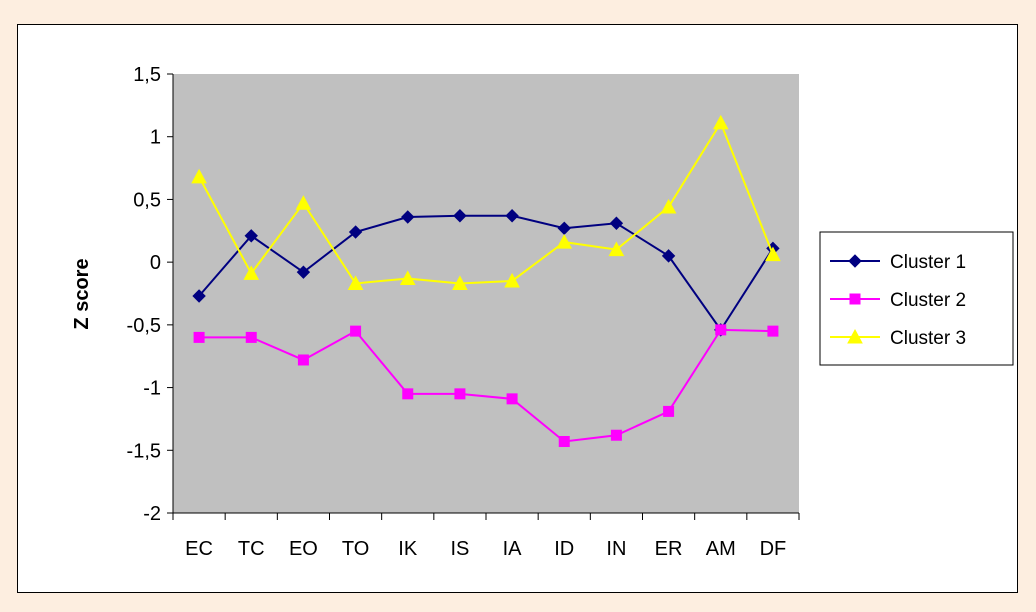 This screenshot has height=612, width=1036. What do you see at coordinates (155, 138) in the screenshot?
I see `y-tick-label: 1` at bounding box center [155, 138].